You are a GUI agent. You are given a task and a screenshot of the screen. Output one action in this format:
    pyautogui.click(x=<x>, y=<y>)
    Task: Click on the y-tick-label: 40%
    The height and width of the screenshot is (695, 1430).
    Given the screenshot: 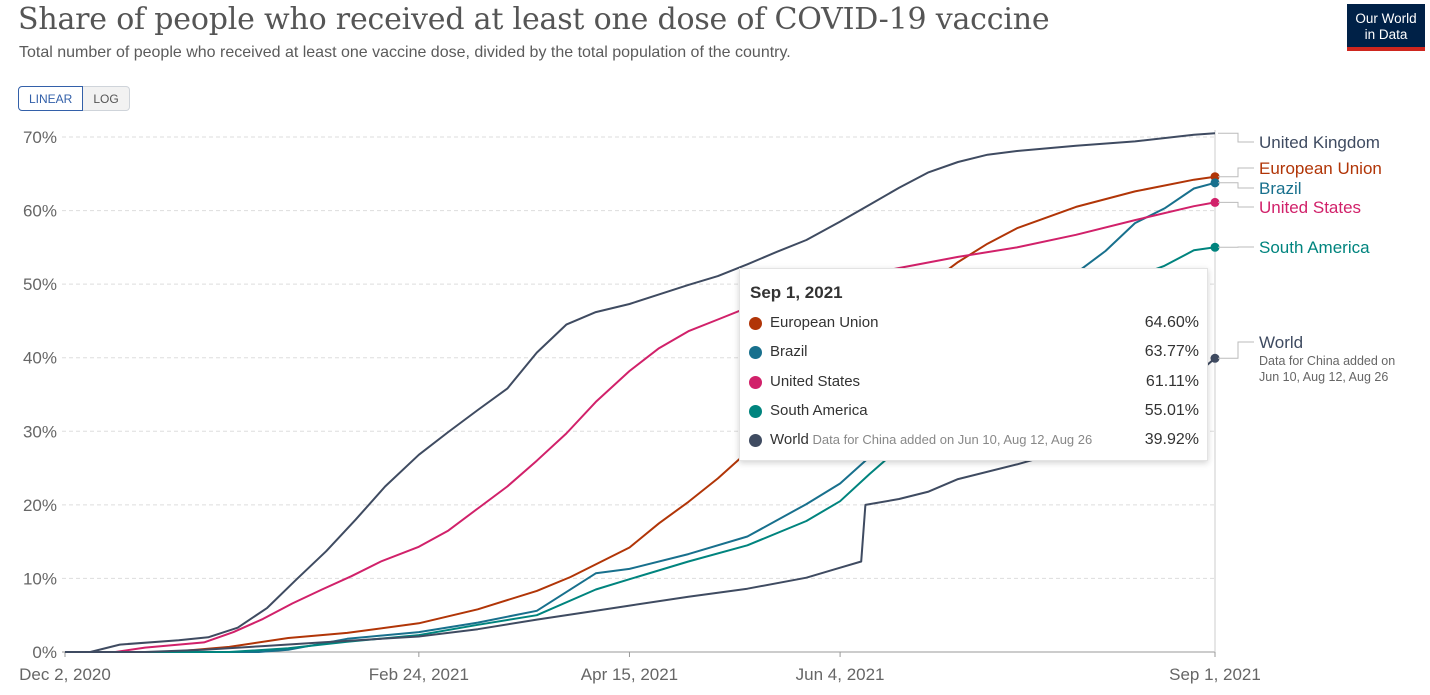 What is the action you would take?
    pyautogui.click(x=40, y=358)
    